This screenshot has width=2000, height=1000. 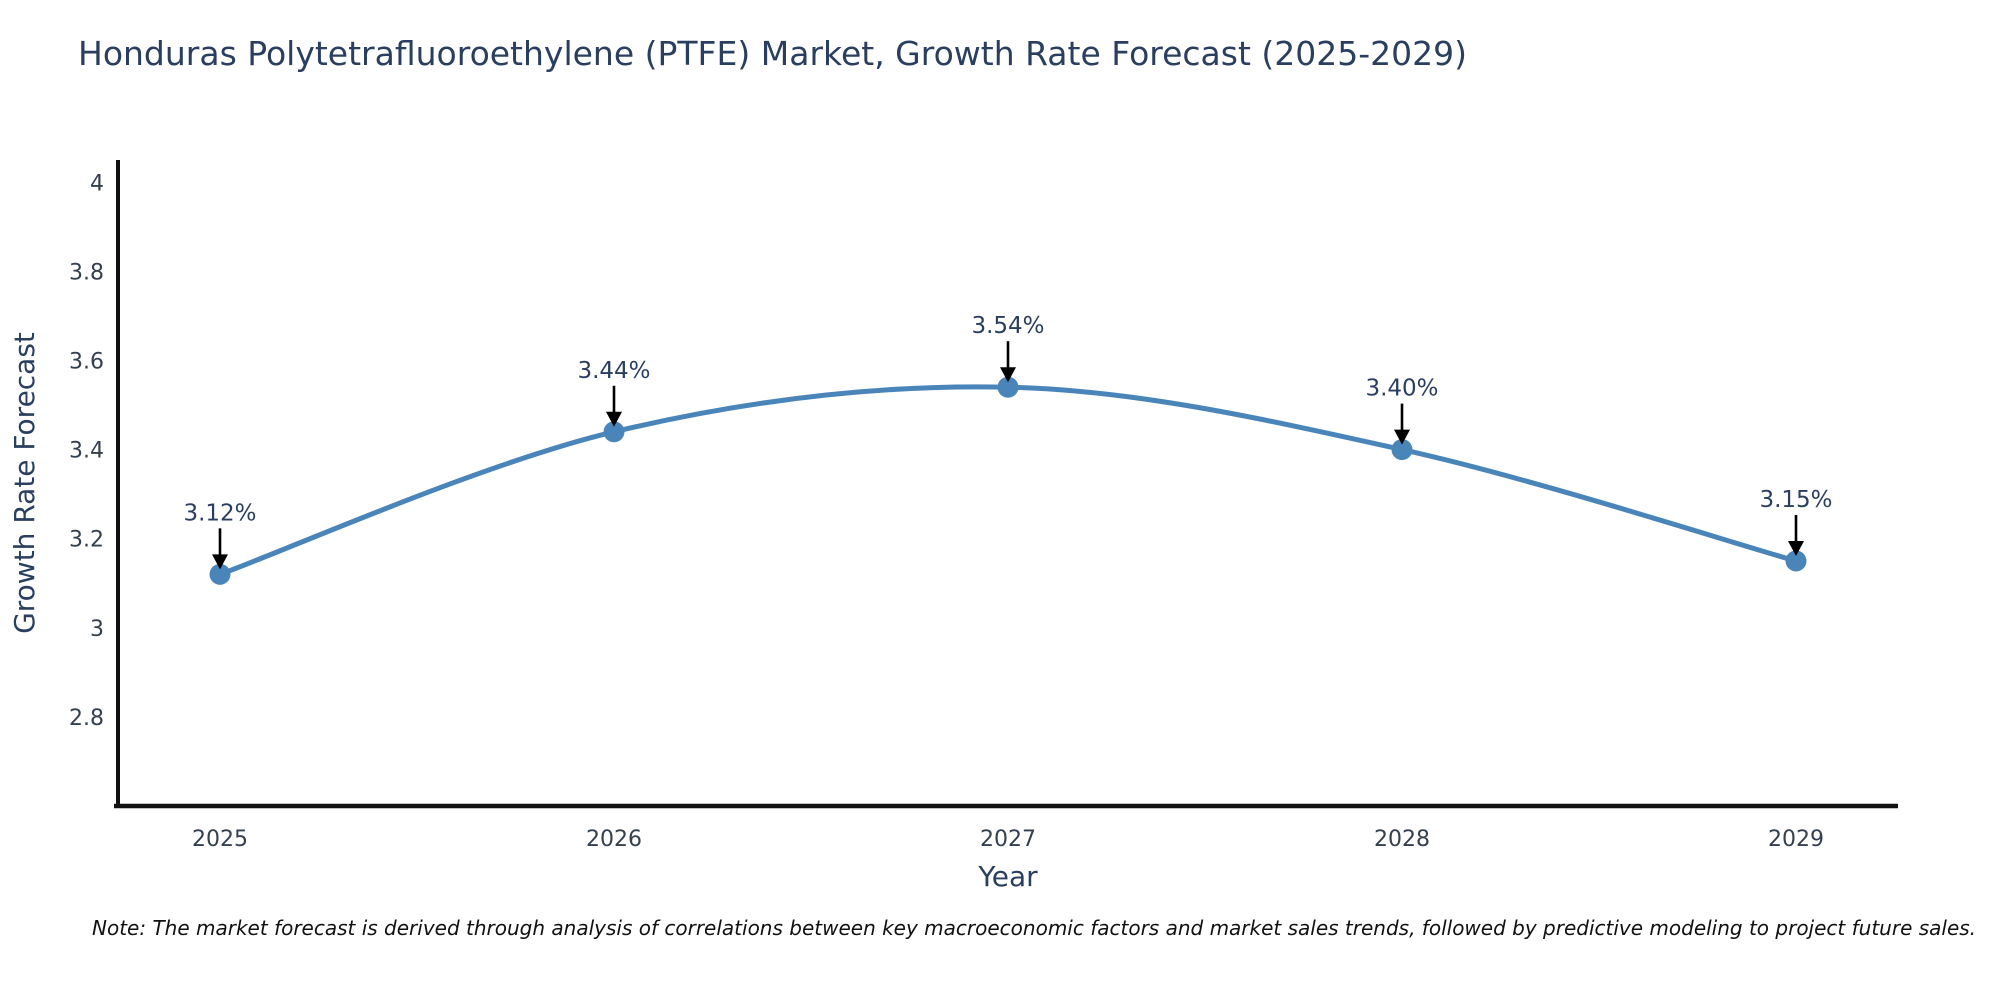 What do you see at coordinates (86, 272) in the screenshot?
I see `y-tick-label: 3.8` at bounding box center [86, 272].